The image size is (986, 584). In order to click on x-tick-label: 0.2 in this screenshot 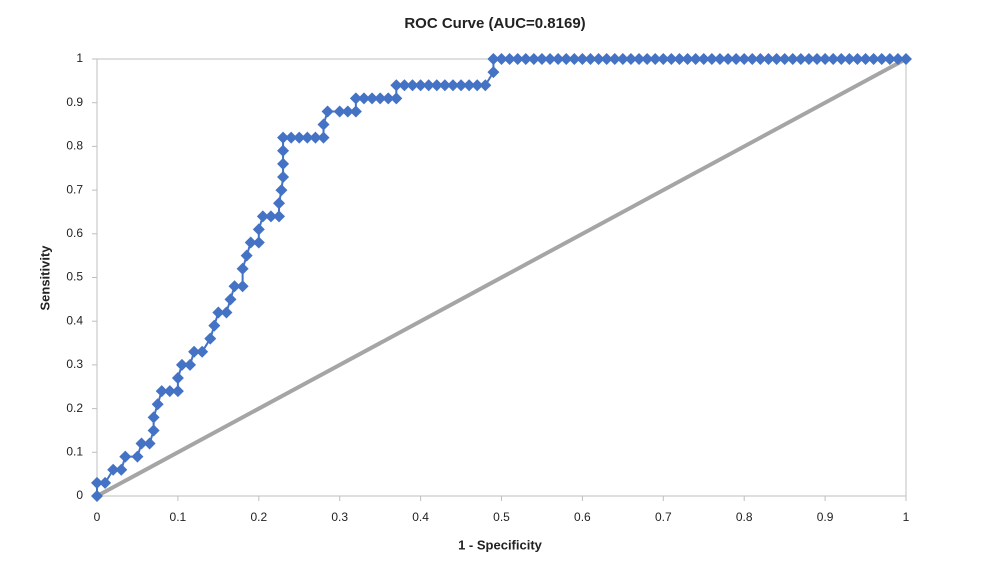, I will do `click(258, 517)`.